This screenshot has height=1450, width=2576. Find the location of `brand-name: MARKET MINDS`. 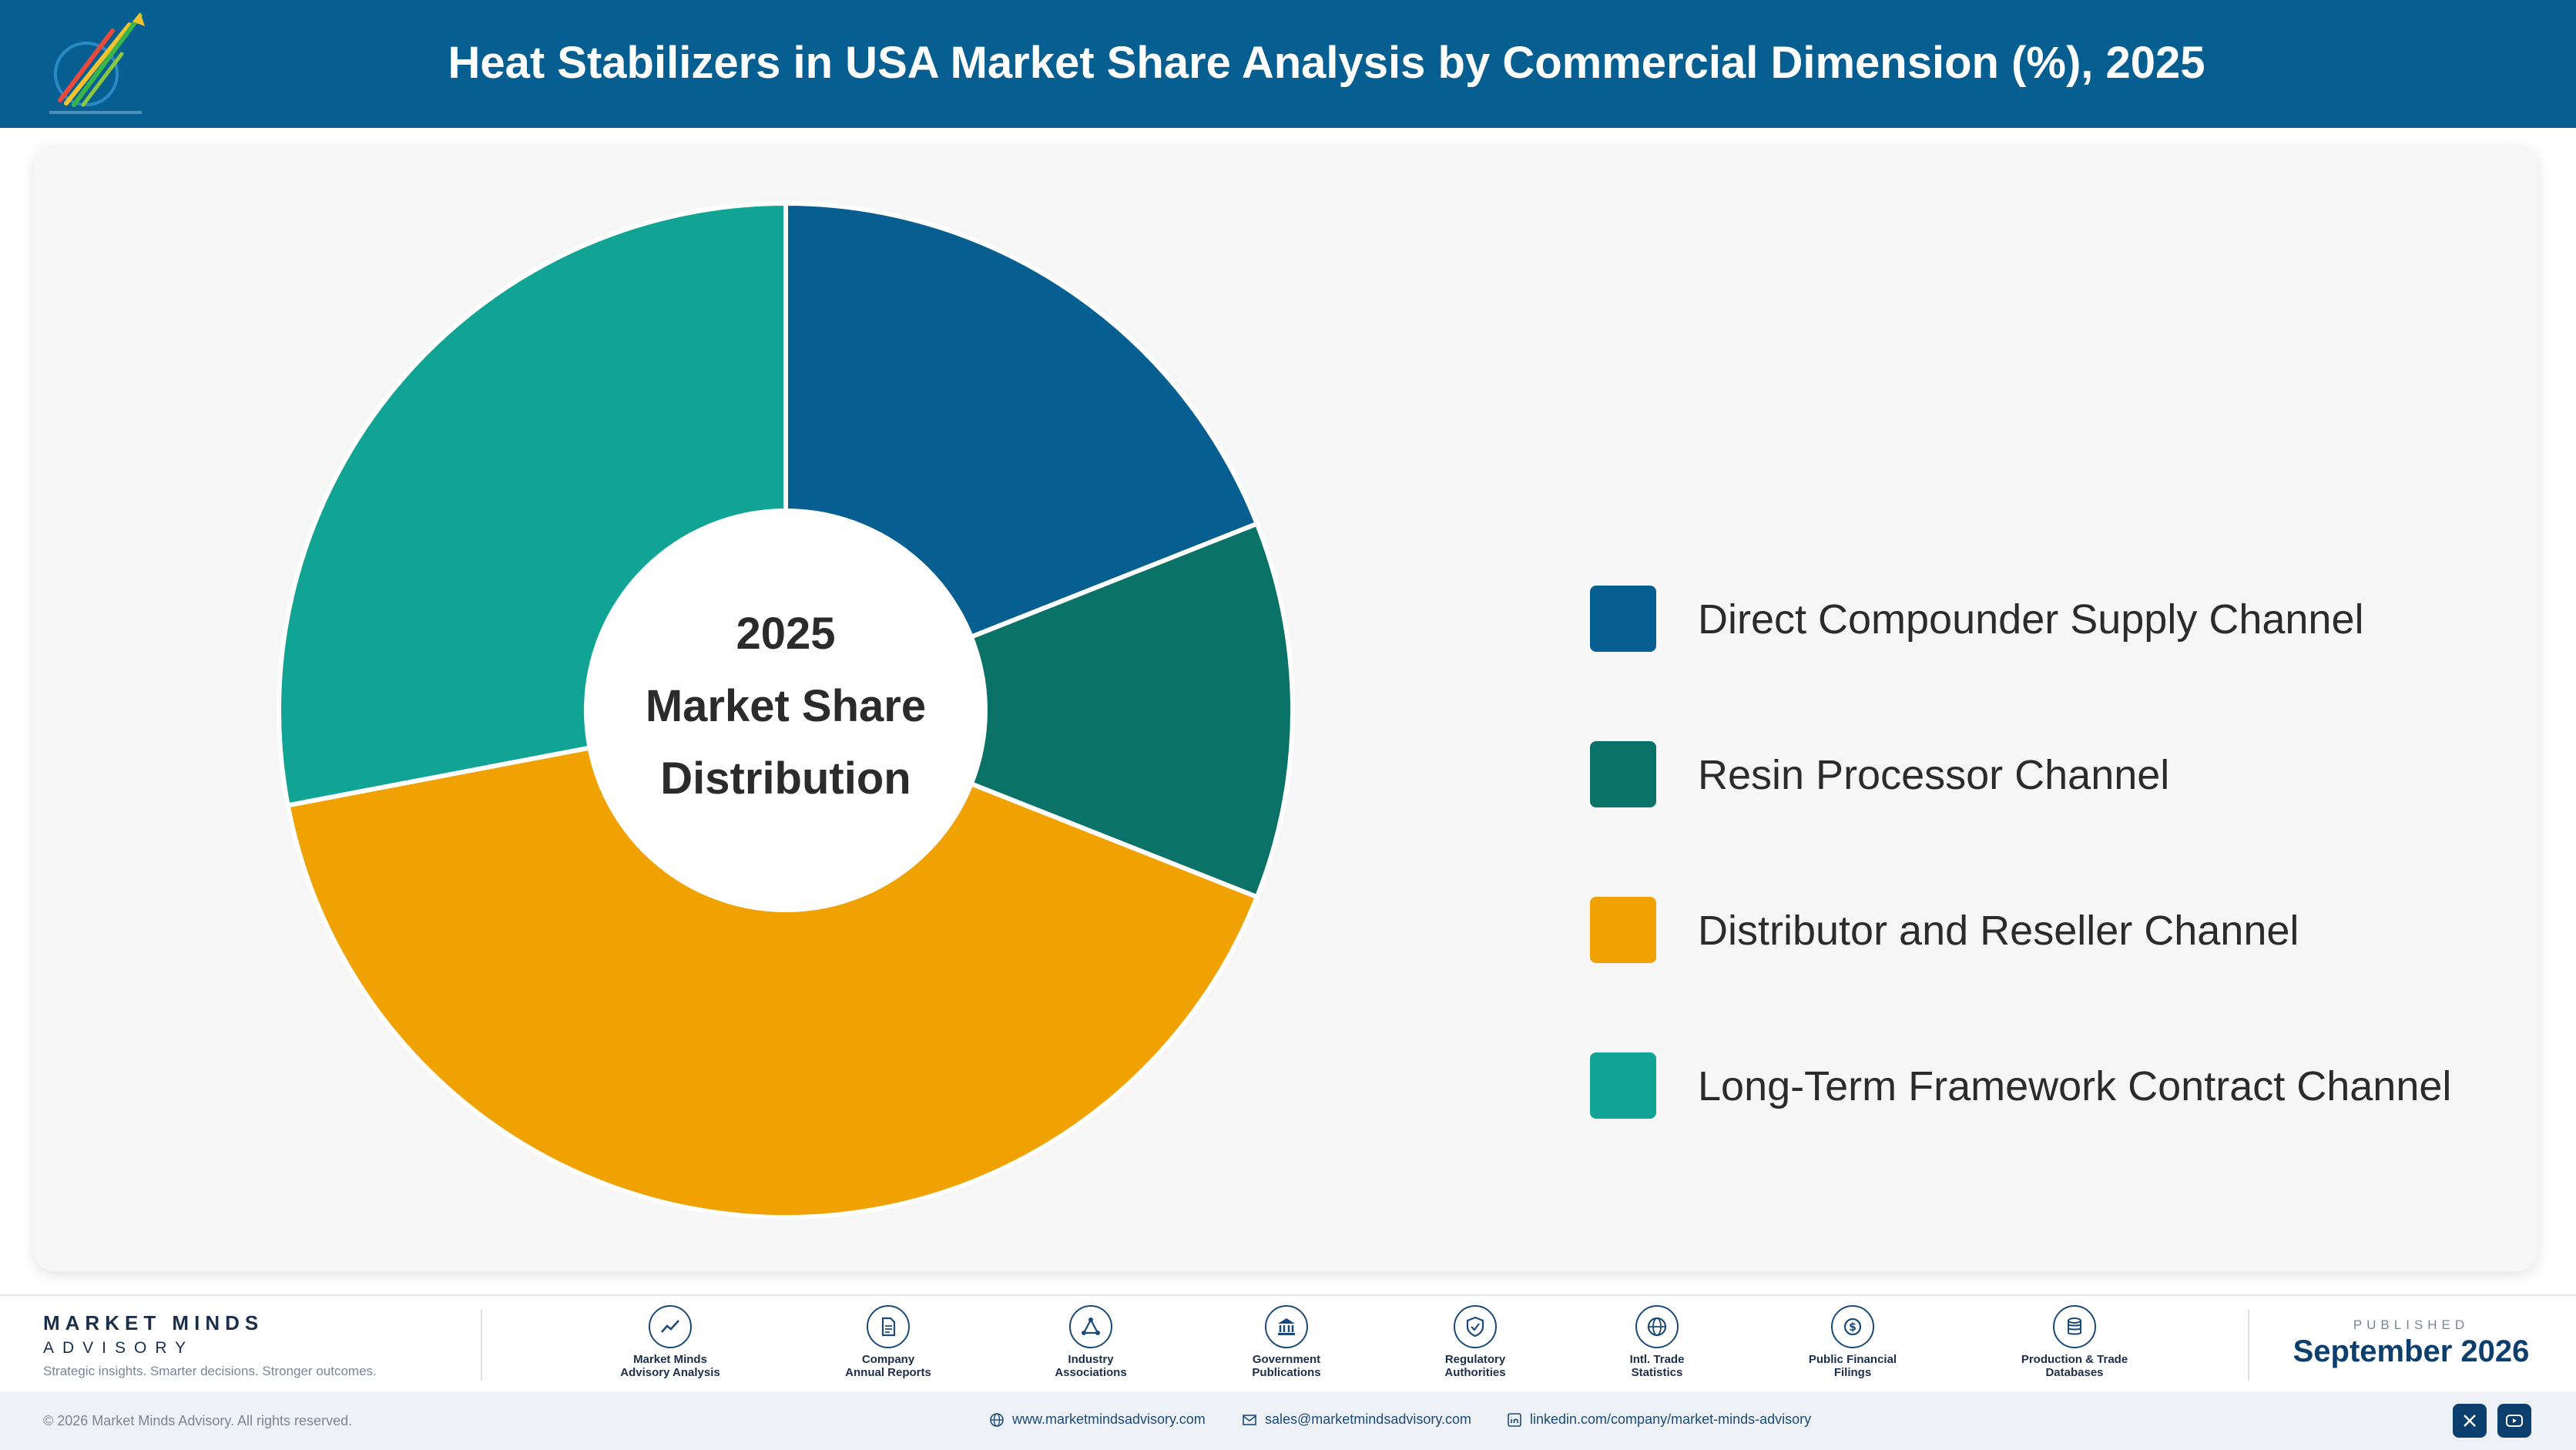

brand-name: MARKET MINDS is located at coordinates (153, 1322).